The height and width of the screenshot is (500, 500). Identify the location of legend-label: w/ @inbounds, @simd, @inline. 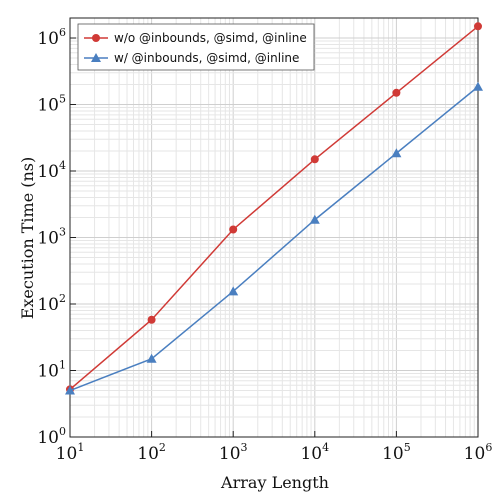
(206, 58).